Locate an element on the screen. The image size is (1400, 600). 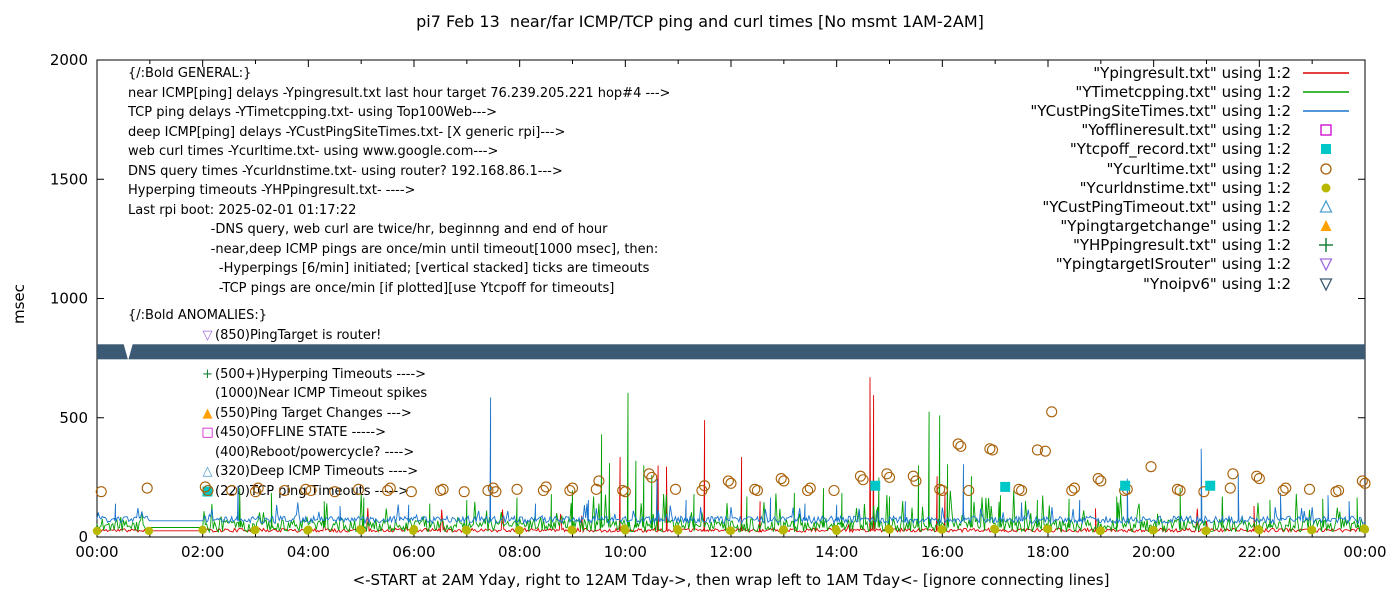
scatter-Ycurldnstime is located at coordinates (731, 530).